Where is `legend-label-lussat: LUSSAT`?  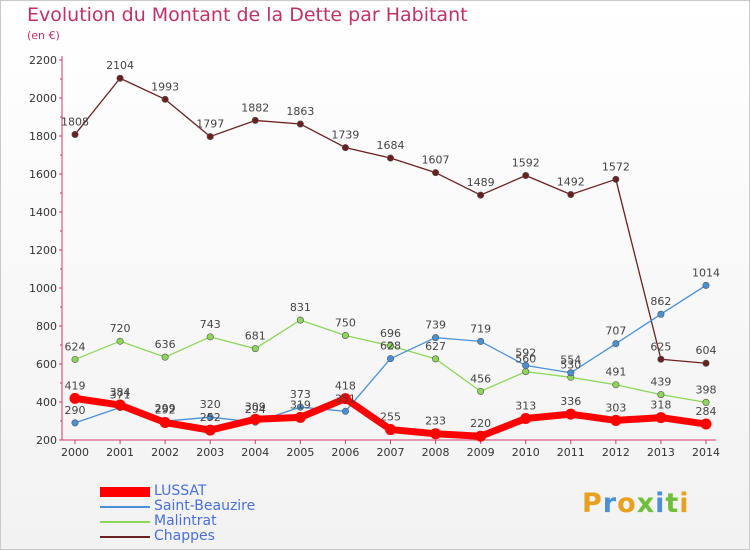 legend-label-lussat: LUSSAT is located at coordinates (180, 491).